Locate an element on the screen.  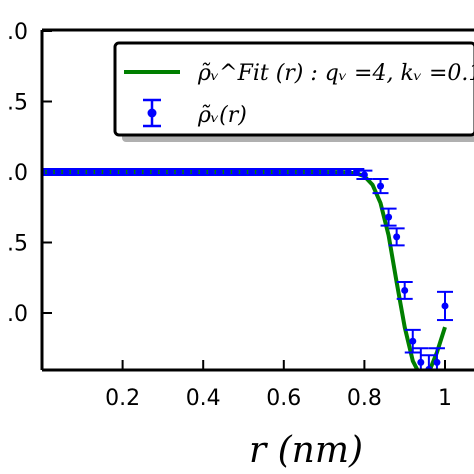
legend-fit-label: ρ̃ᵥ^Fit (r) : qᵥ =4, kᵥ =0.11 is located at coordinates (335, 73).